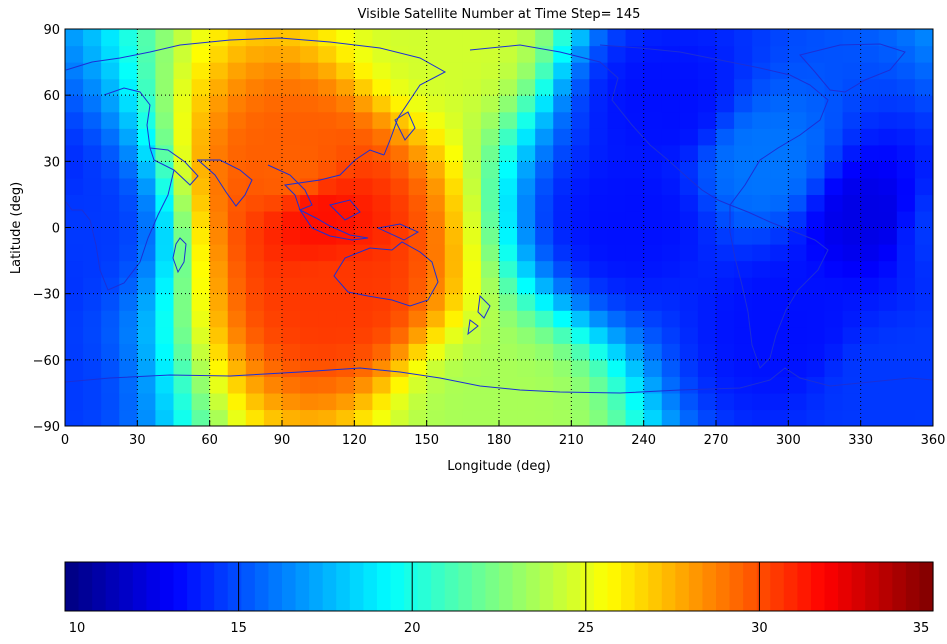 The image size is (947, 644). Describe the element at coordinates (571, 440) in the screenshot. I see `x-tick-label: 210` at that location.